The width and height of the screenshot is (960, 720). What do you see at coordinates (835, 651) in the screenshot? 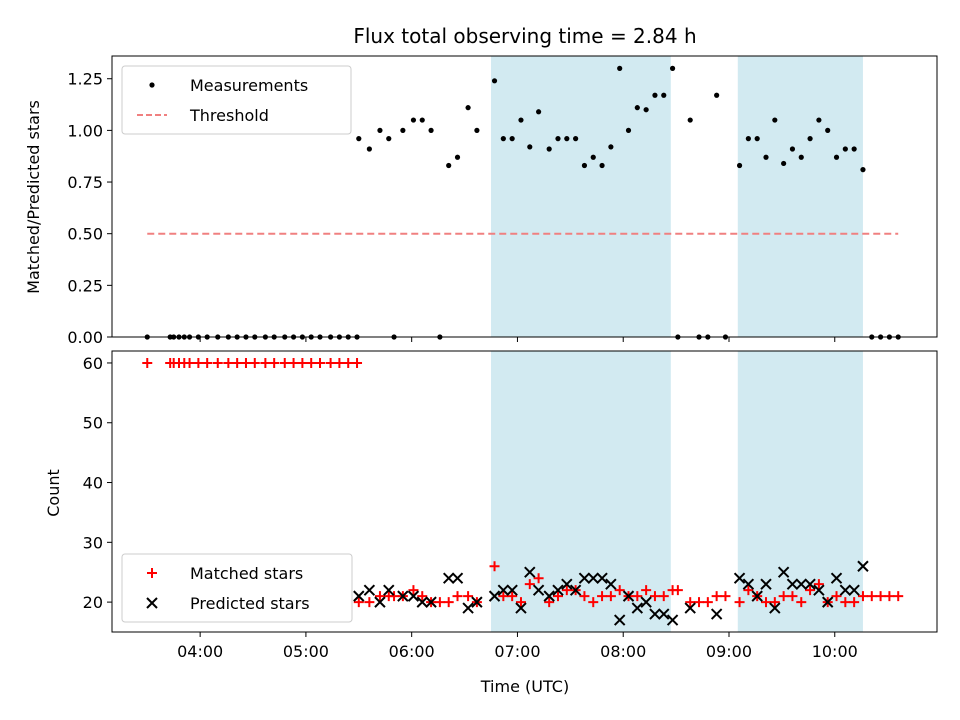
I see `x-tick-label: 10:00` at bounding box center [835, 651].